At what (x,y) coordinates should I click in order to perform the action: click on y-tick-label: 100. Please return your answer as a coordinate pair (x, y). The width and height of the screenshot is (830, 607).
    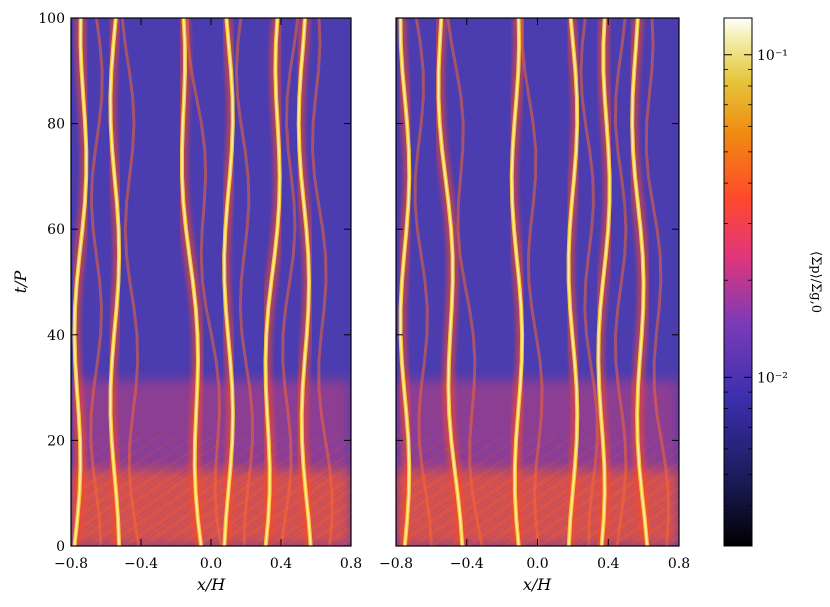
    Looking at the image, I should click on (51, 19).